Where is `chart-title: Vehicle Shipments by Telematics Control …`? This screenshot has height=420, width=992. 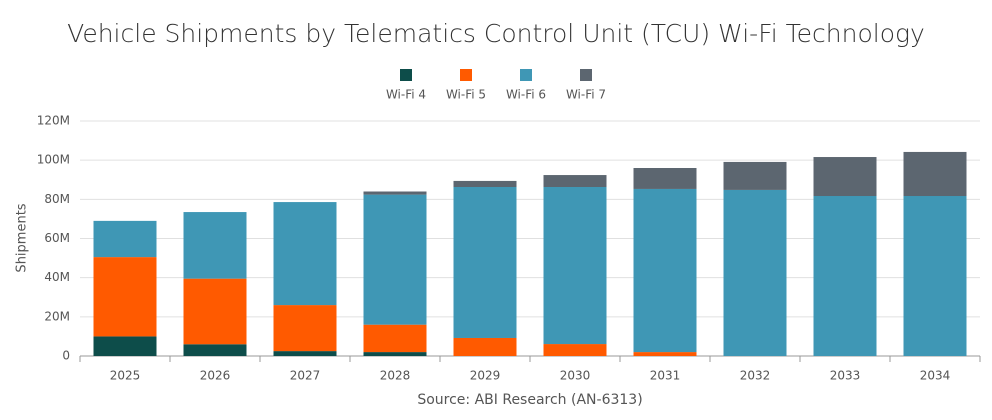
chart-title: Vehicle Shipments by Telematics Control … is located at coordinates (496, 33).